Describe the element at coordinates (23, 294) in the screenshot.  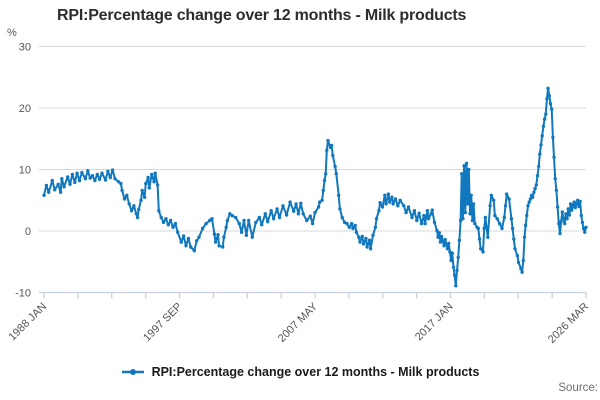
I see `y-axis-tick-label: -10` at that location.